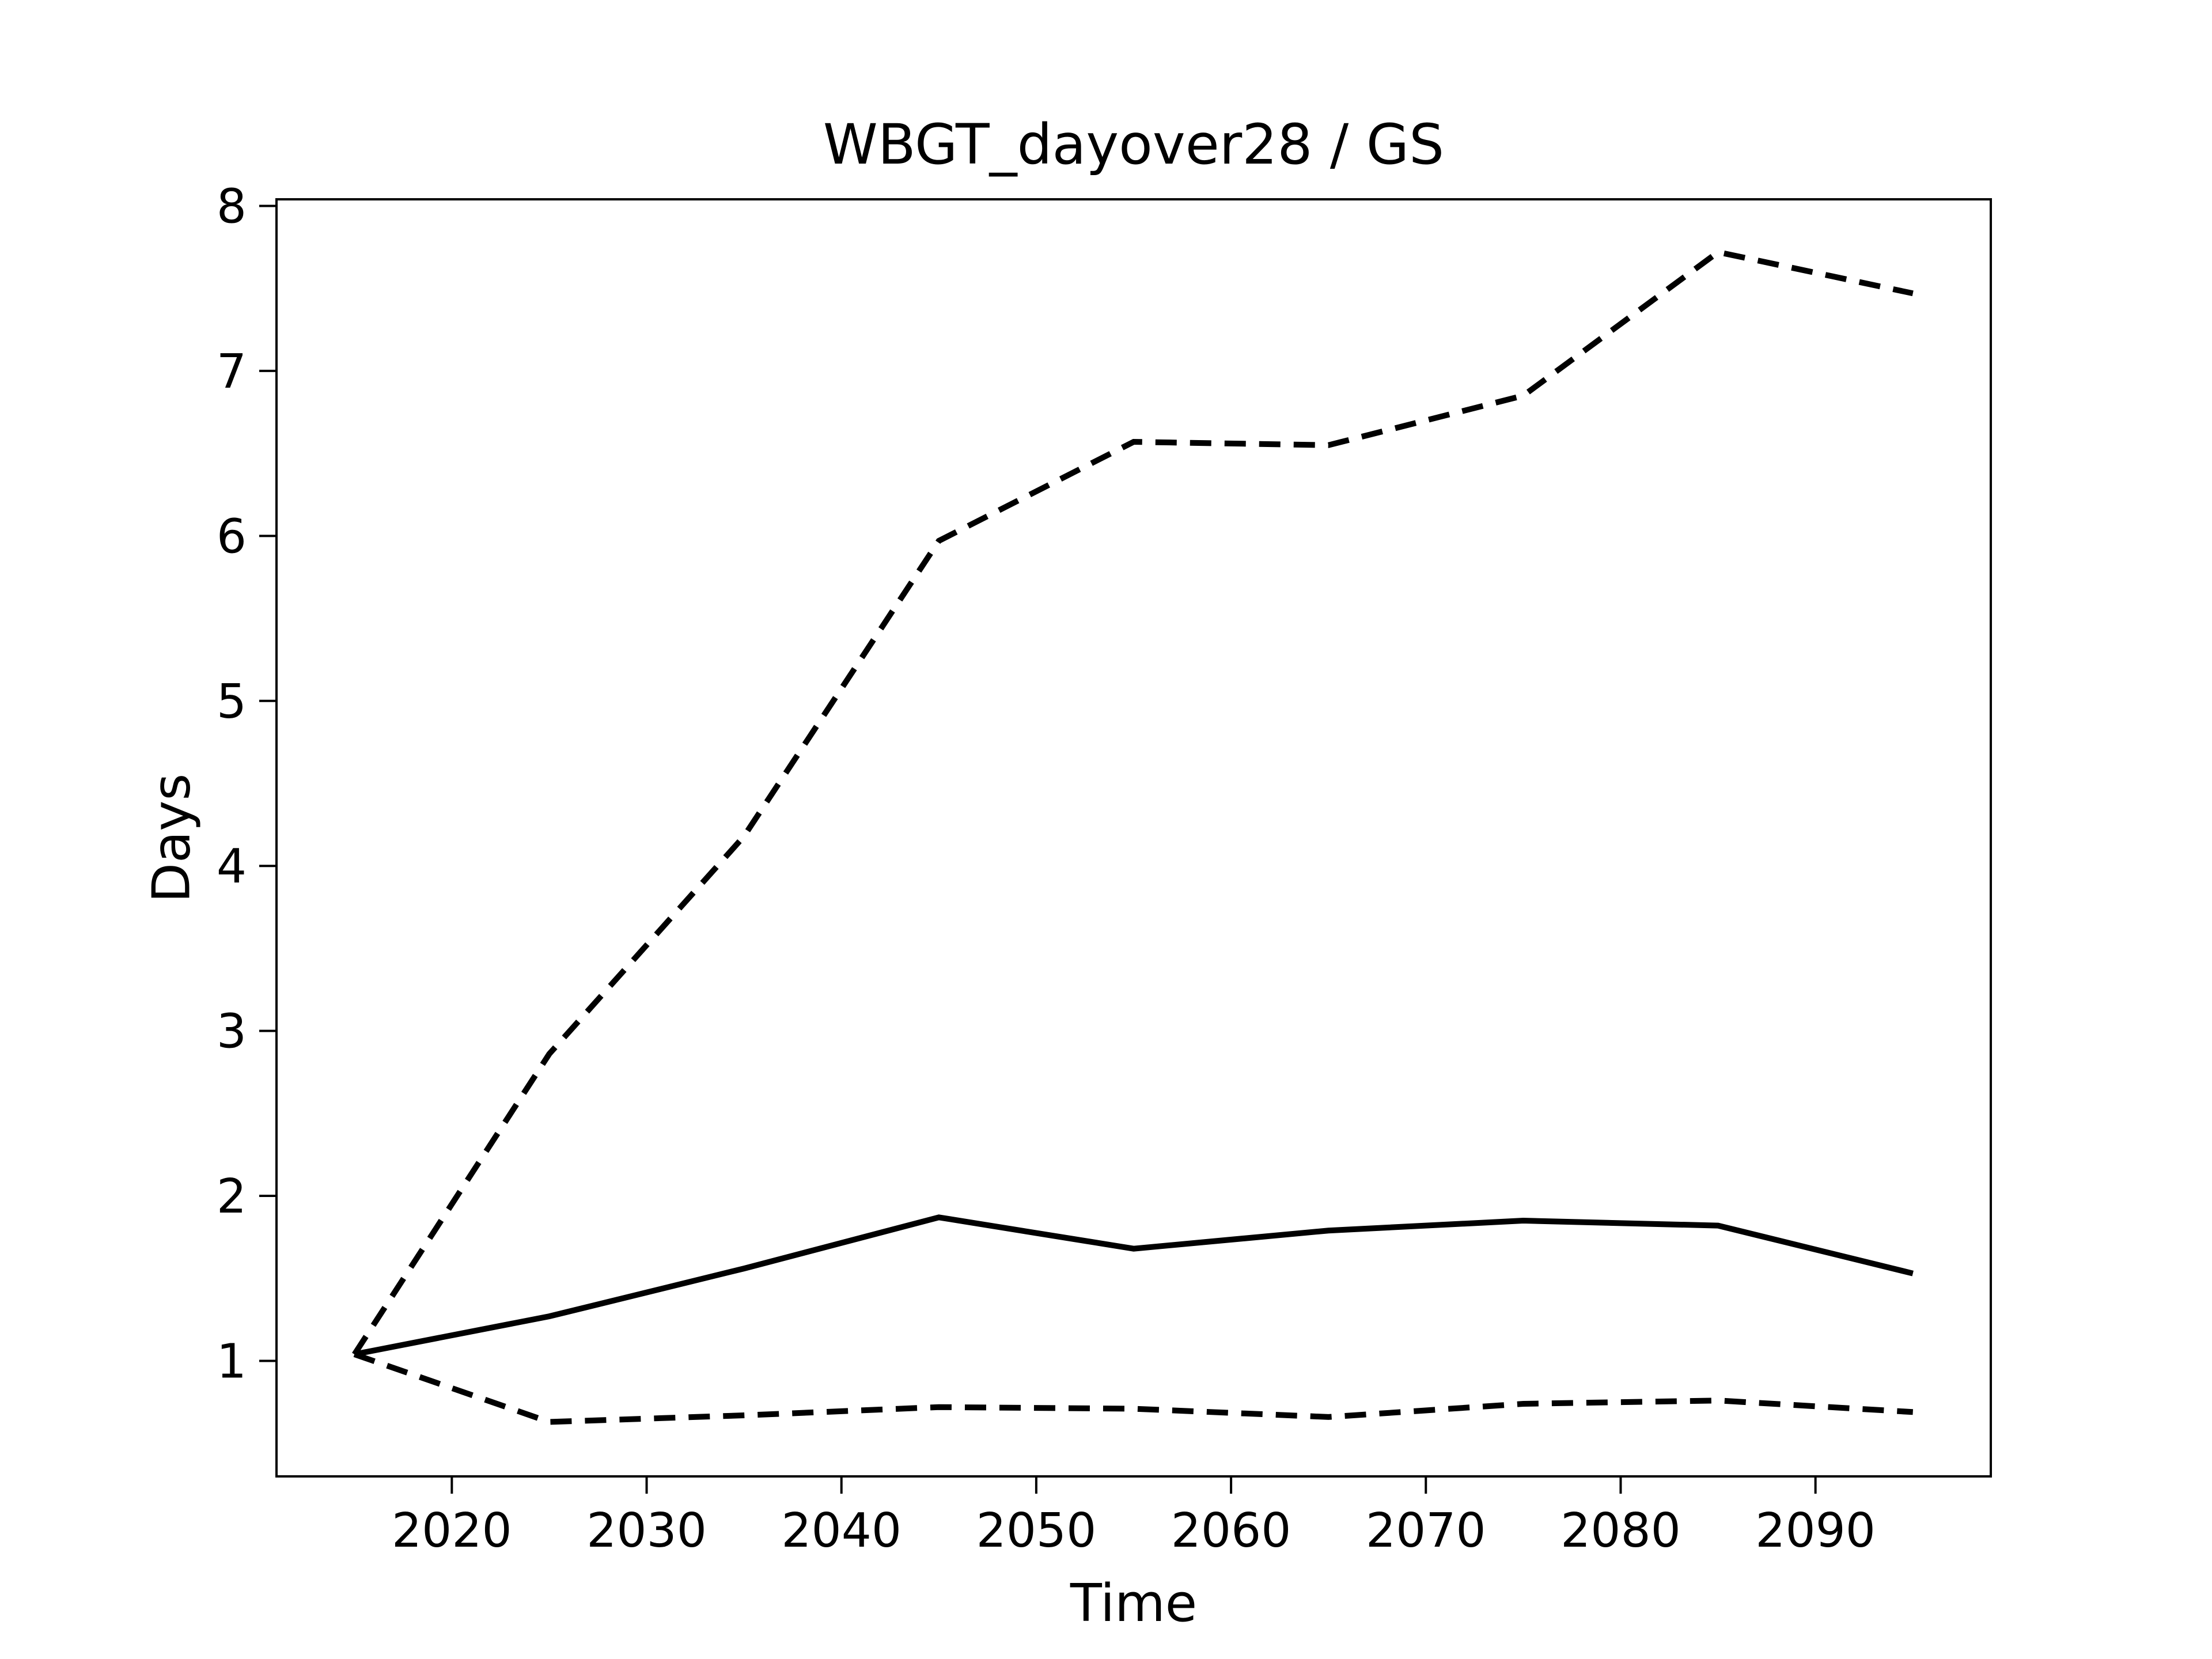  I want to click on x-tick-label: 2060, so click(1231, 1530).